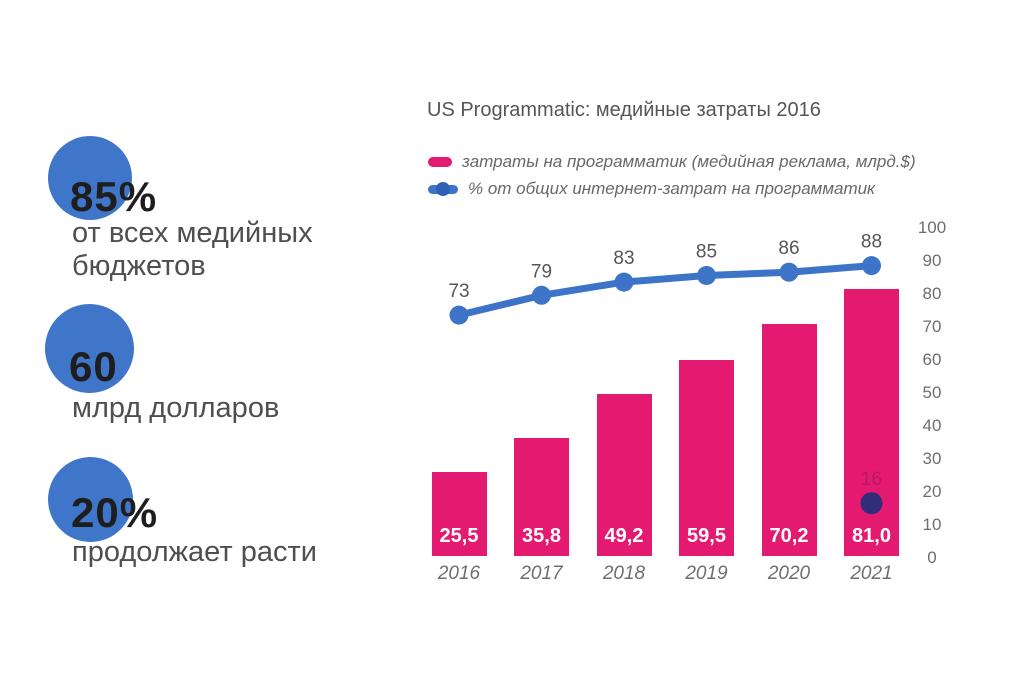  What do you see at coordinates (624, 535) in the screenshot?
I see `bar-value-label: 49,2` at bounding box center [624, 535].